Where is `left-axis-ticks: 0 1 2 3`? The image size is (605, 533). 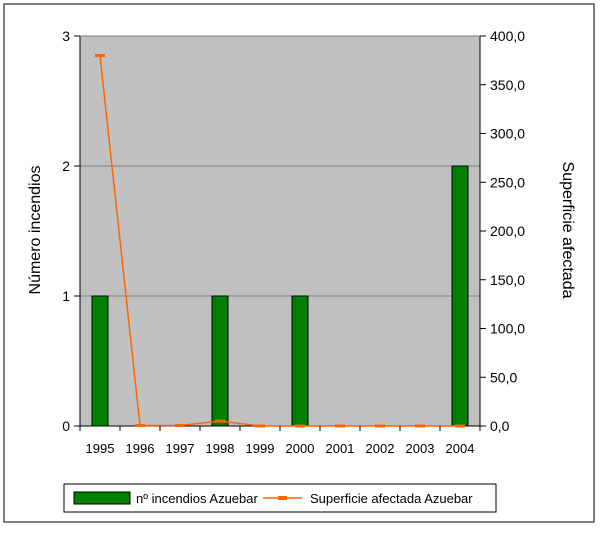 left-axis-ticks: 0 1 2 3 is located at coordinates (71, 231).